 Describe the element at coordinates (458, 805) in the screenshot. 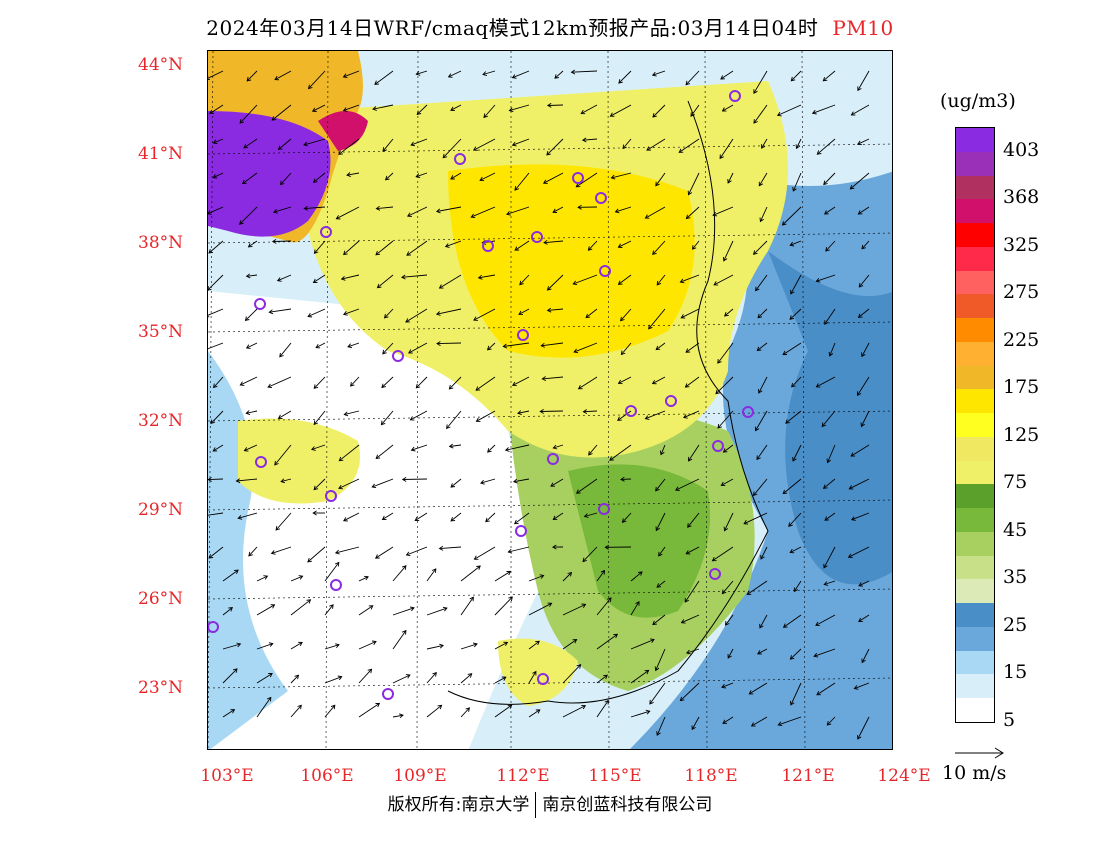

I see `copyright-left: 版权所有:南京大学` at that location.